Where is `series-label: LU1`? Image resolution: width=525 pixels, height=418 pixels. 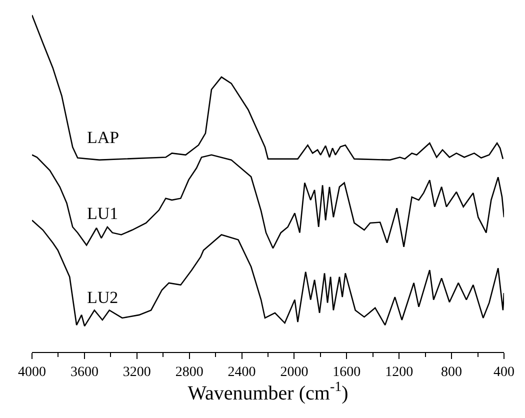 series-label: LU1 is located at coordinates (102, 213).